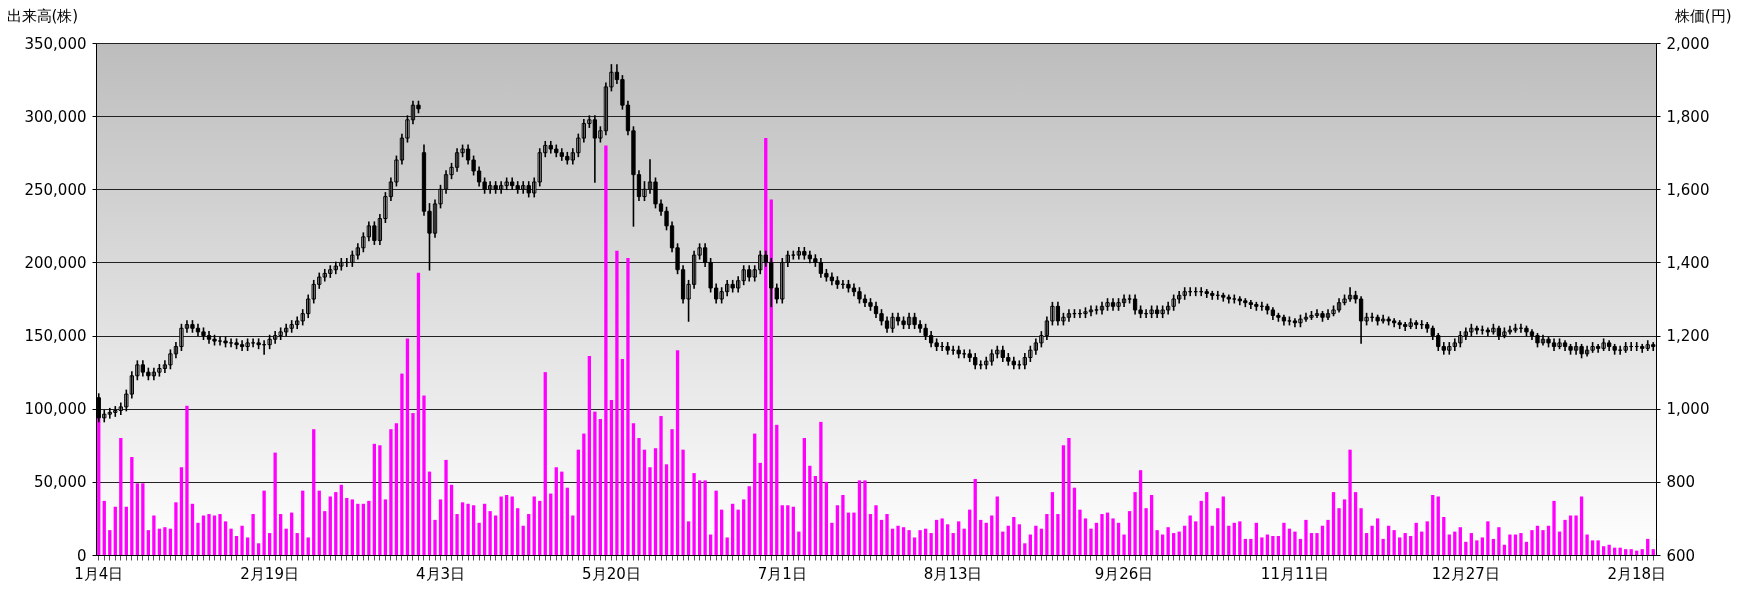 This screenshot has width=1744, height=608. What do you see at coordinates (1688, 189) in the screenshot?
I see `y2-tick-label: 1,600` at bounding box center [1688, 189].